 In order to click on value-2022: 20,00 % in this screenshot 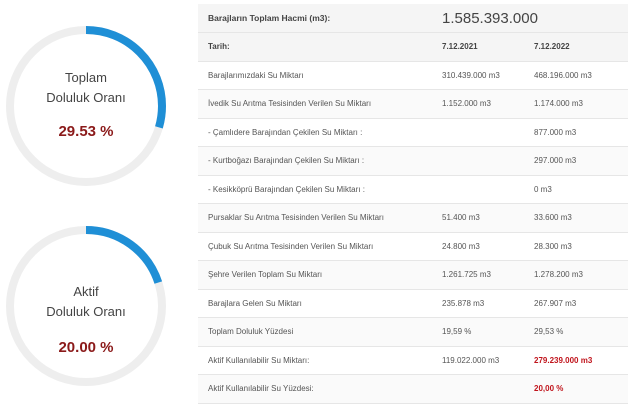, I will do `click(549, 389)`.